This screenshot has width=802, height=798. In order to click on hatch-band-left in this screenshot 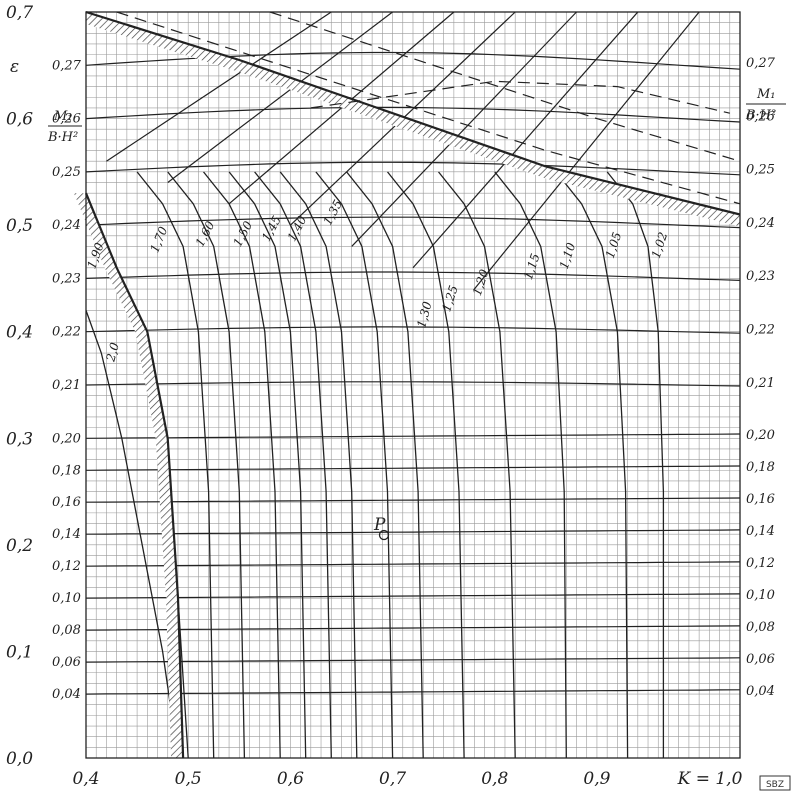, I will do `click(129, 475)`.